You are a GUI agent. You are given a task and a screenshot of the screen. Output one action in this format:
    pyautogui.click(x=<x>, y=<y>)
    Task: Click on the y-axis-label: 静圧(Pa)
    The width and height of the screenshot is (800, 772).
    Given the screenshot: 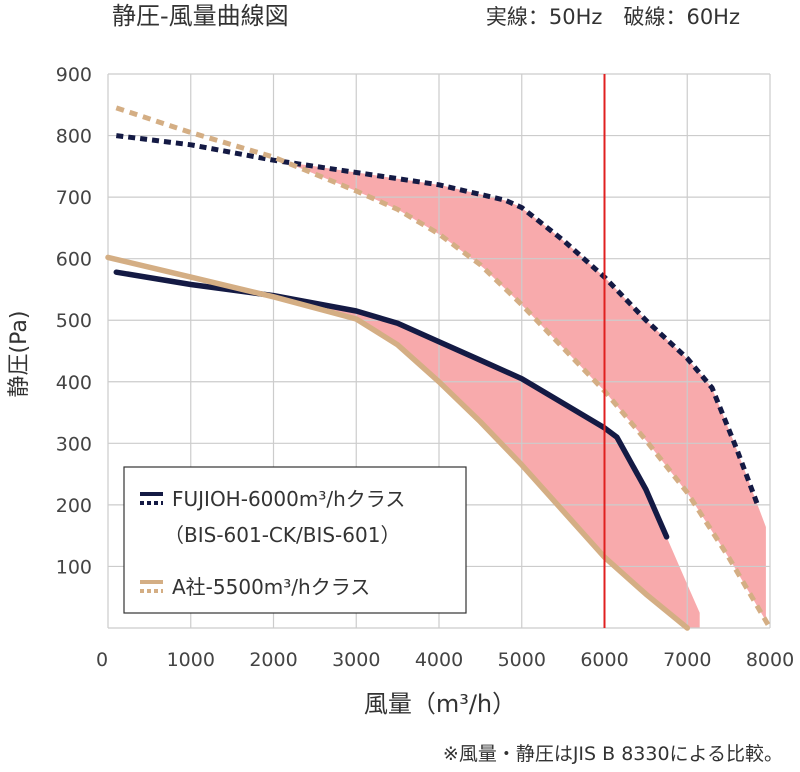 What is the action you would take?
    pyautogui.click(x=19, y=354)
    